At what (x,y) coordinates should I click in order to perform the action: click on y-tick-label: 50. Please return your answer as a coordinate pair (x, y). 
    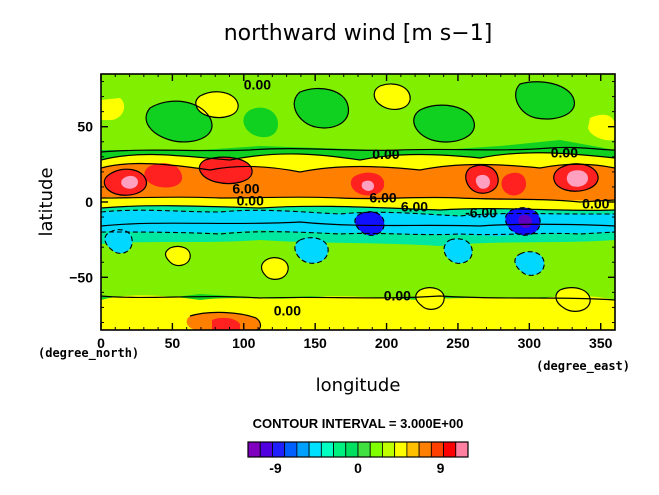
    Looking at the image, I should click on (85, 127).